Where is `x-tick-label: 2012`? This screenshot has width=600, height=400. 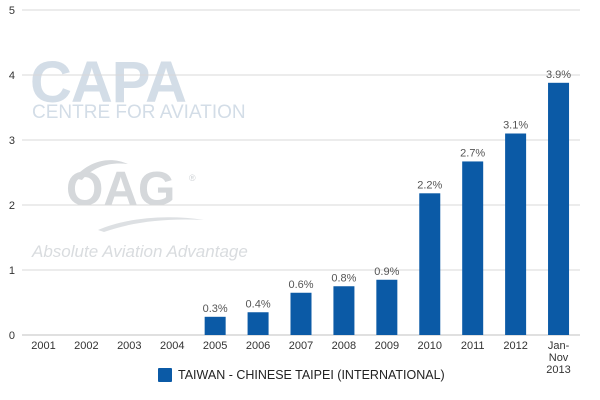 x-tick-label: 2012 is located at coordinates (515, 346).